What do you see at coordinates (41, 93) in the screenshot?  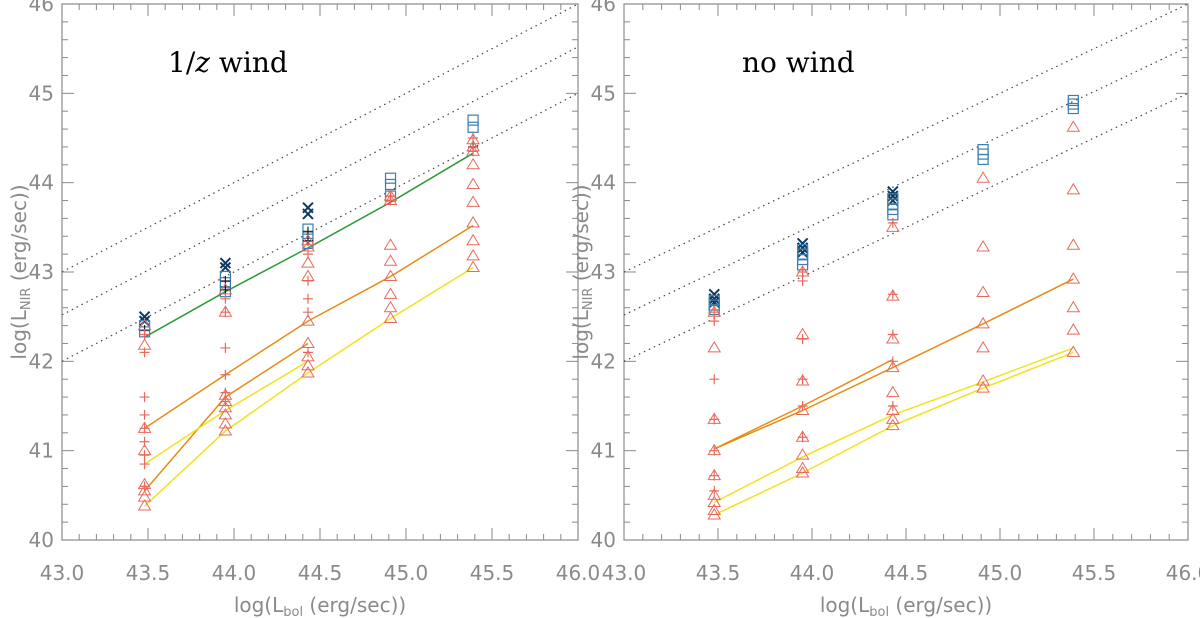 I see `y-tick-label: 45` at bounding box center [41, 93].